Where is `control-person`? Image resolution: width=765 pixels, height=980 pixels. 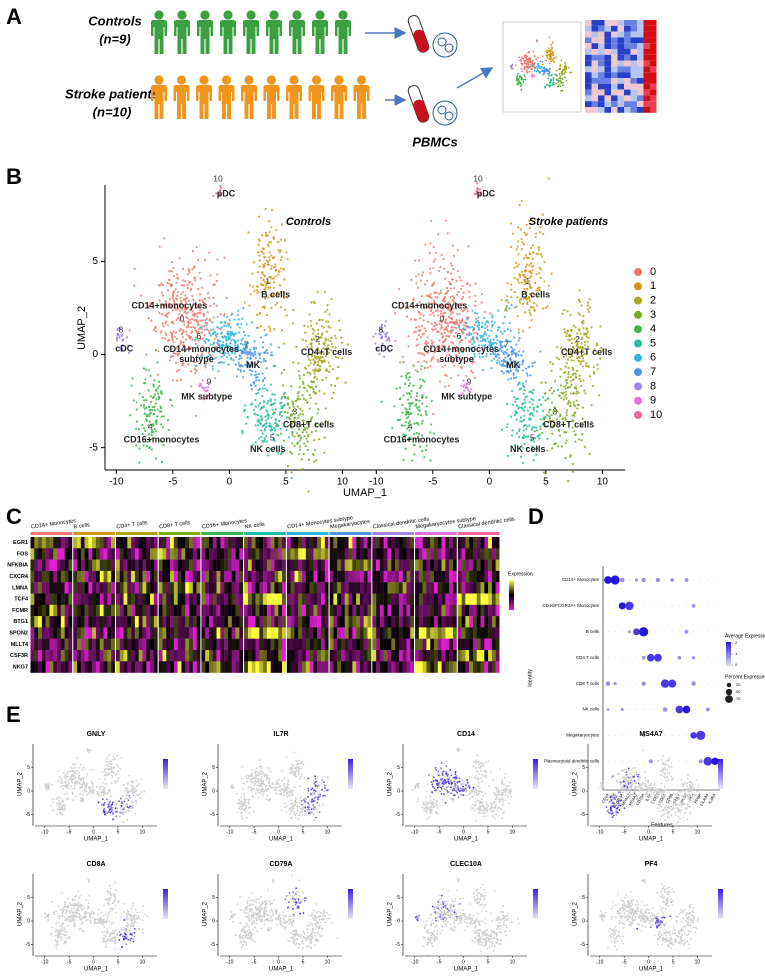
control-person is located at coordinates (320, 32).